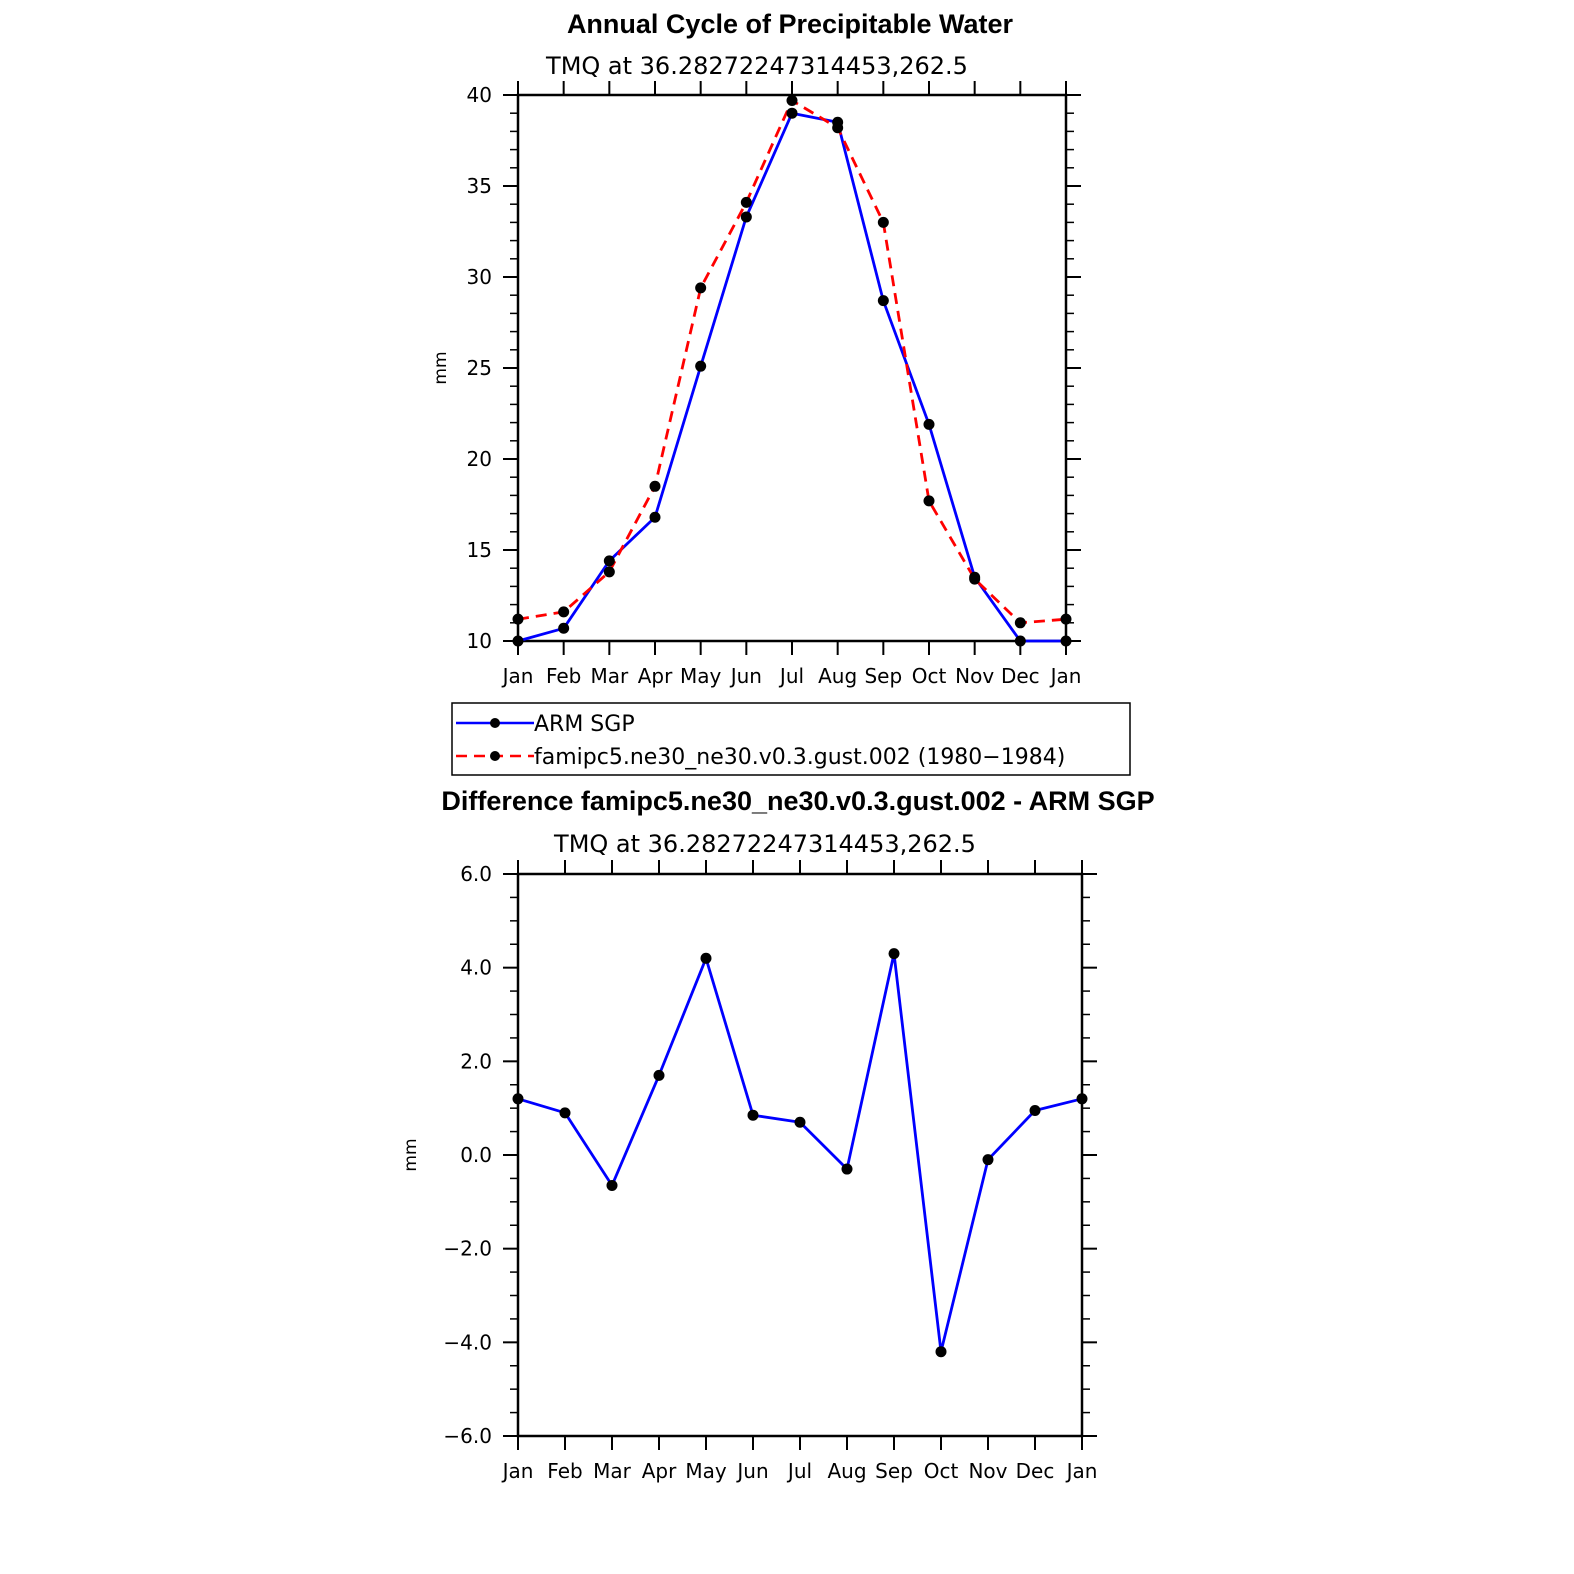 The image size is (1574, 1574). I want to click on chart-2-y-tick-label: 4.0, so click(476, 968).